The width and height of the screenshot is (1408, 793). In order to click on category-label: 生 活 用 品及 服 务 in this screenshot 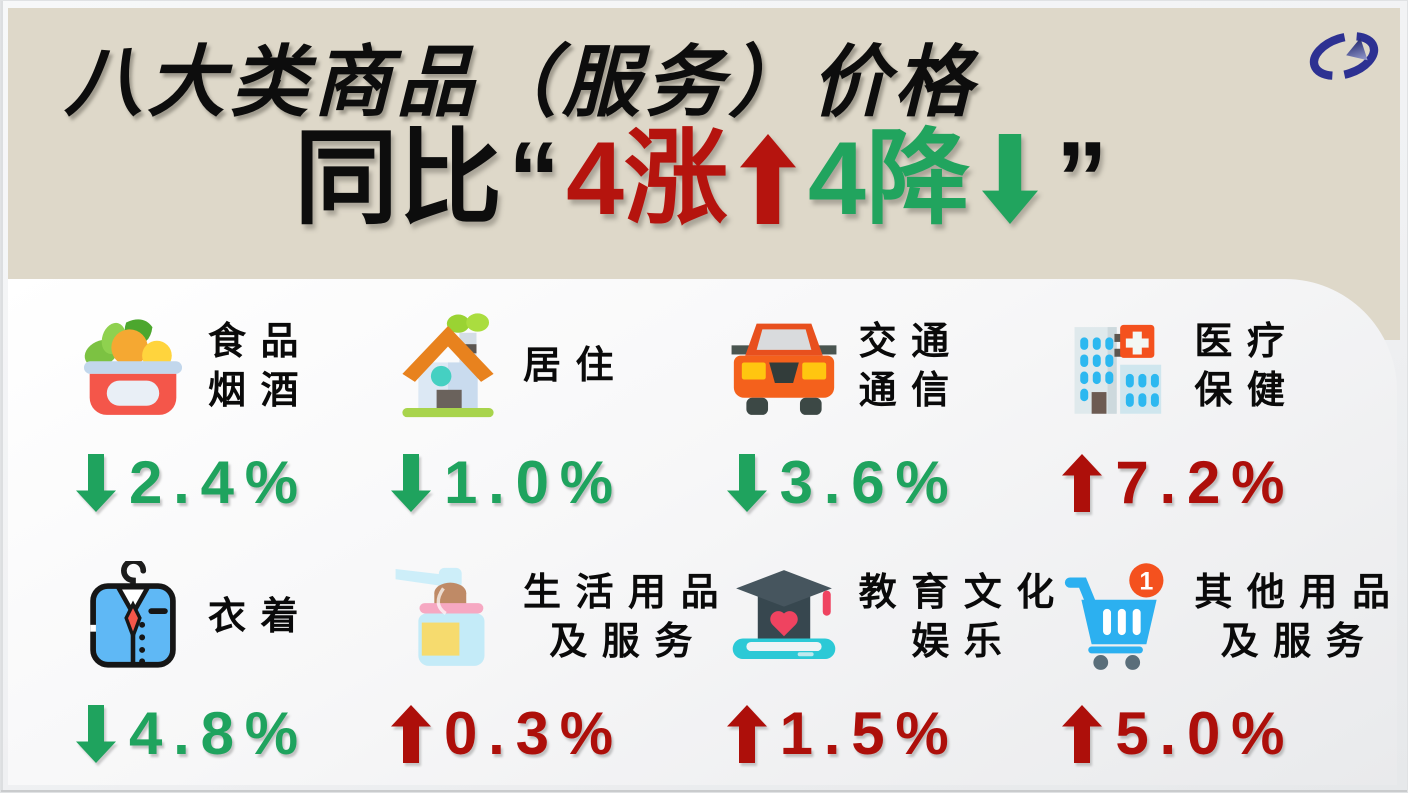, I will do `click(622, 618)`.